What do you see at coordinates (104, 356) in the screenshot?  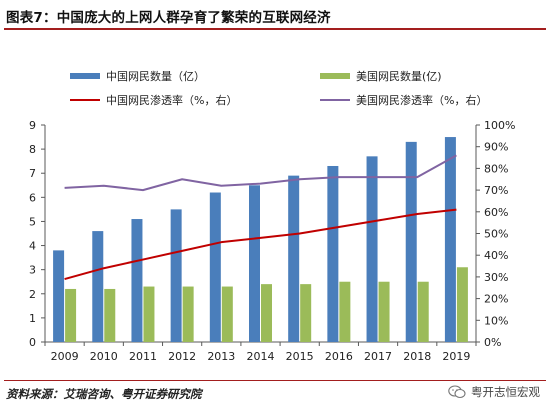 I see `x-axis-tick-label: 2010` at bounding box center [104, 356].